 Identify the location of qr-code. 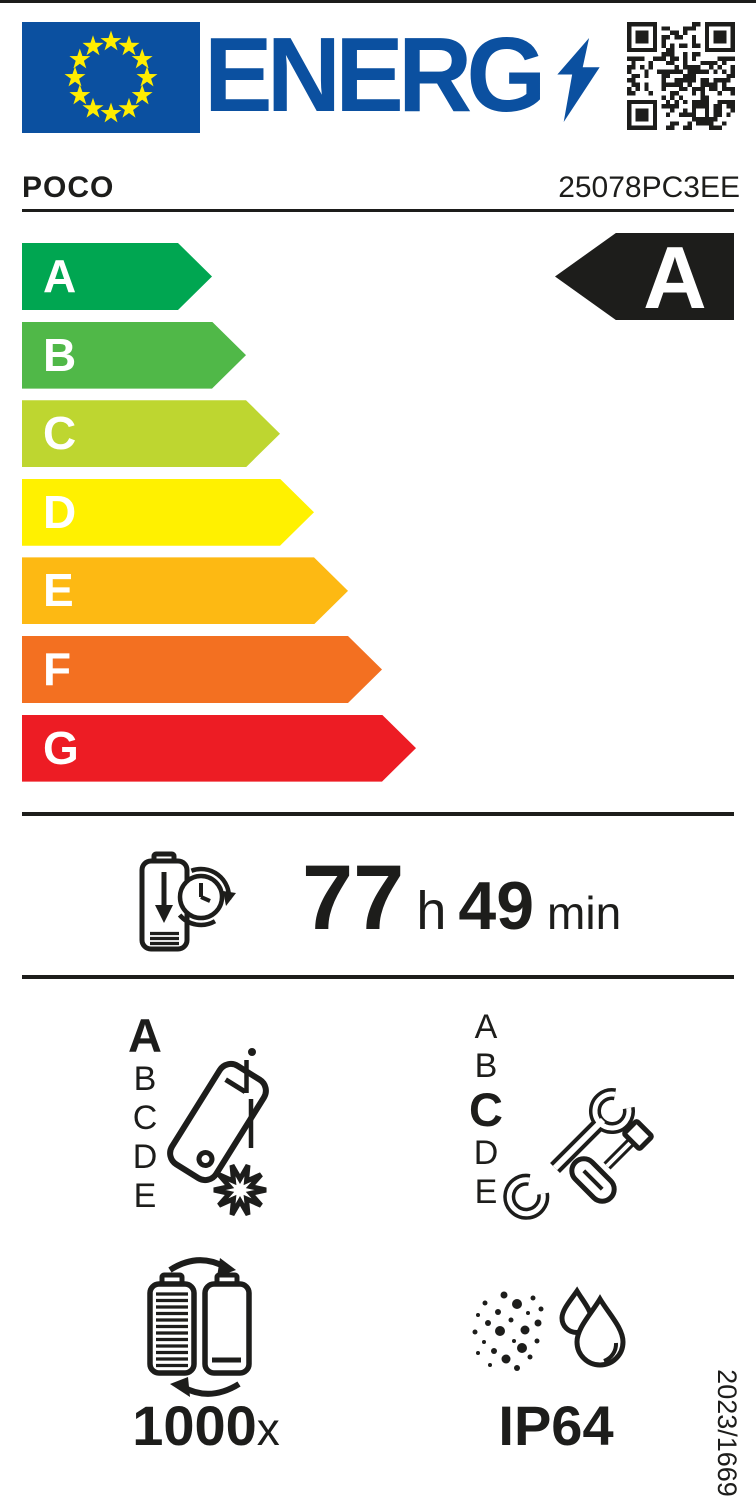
(681, 76).